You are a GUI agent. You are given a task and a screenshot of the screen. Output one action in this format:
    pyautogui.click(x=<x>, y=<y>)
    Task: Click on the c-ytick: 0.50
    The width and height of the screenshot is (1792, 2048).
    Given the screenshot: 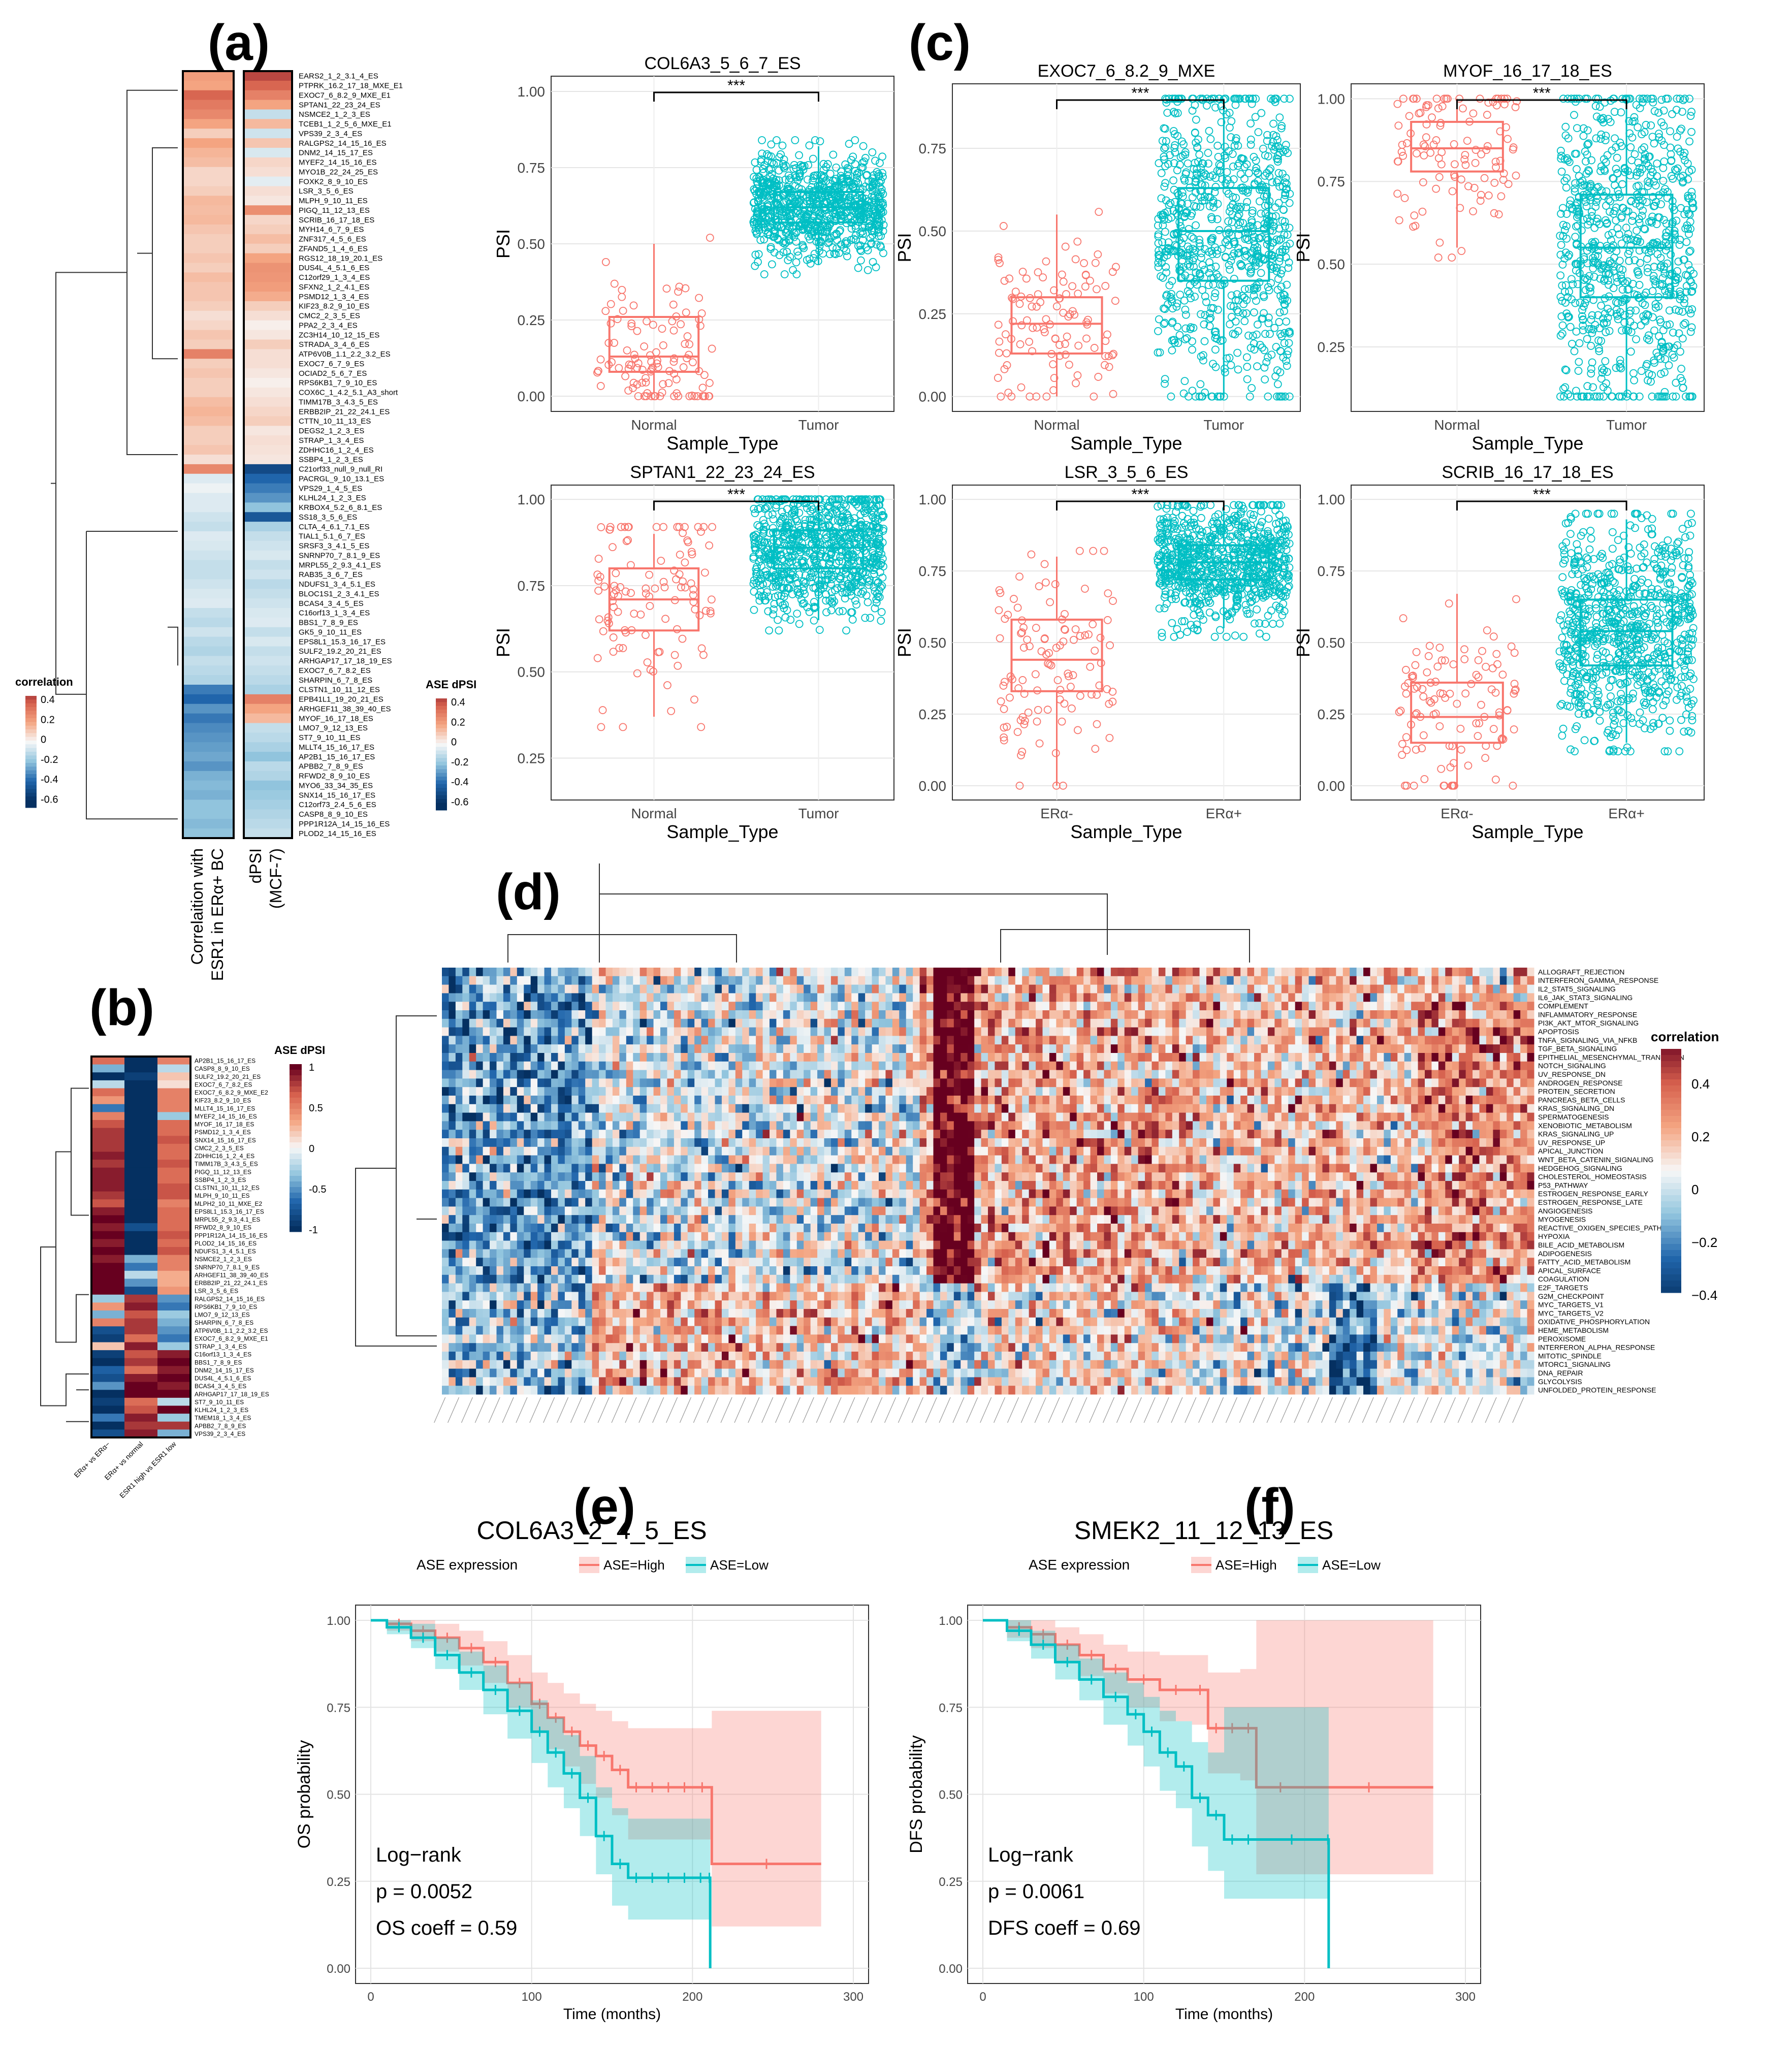 What is the action you would take?
    pyautogui.click(x=532, y=244)
    